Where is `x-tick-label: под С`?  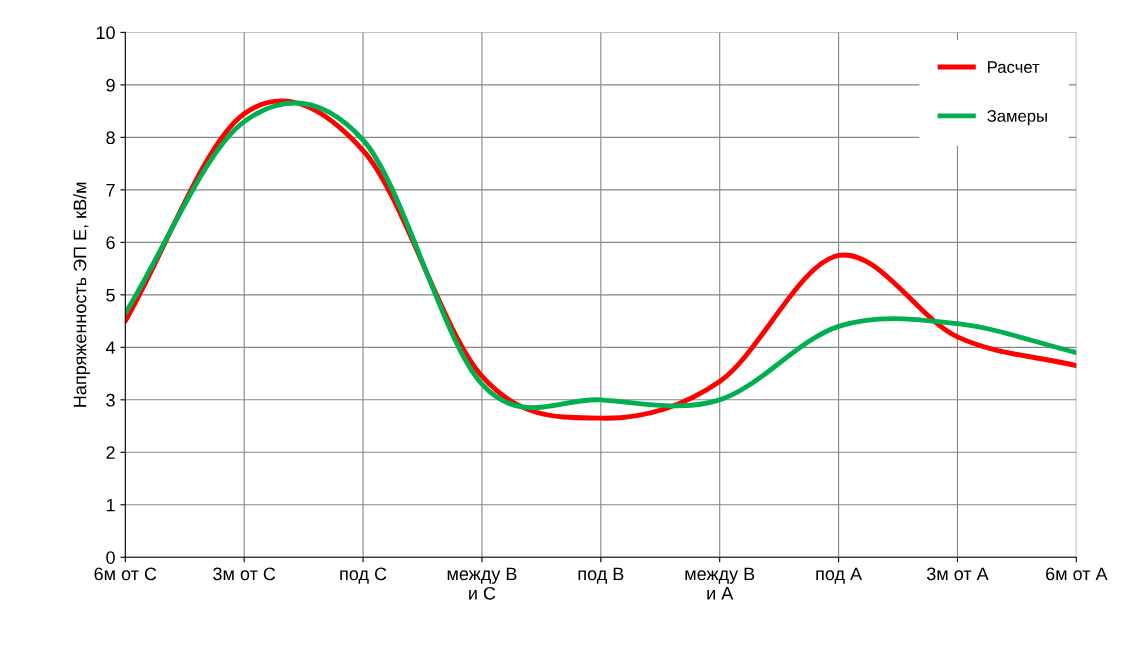 x-tick-label: под С is located at coordinates (363, 575).